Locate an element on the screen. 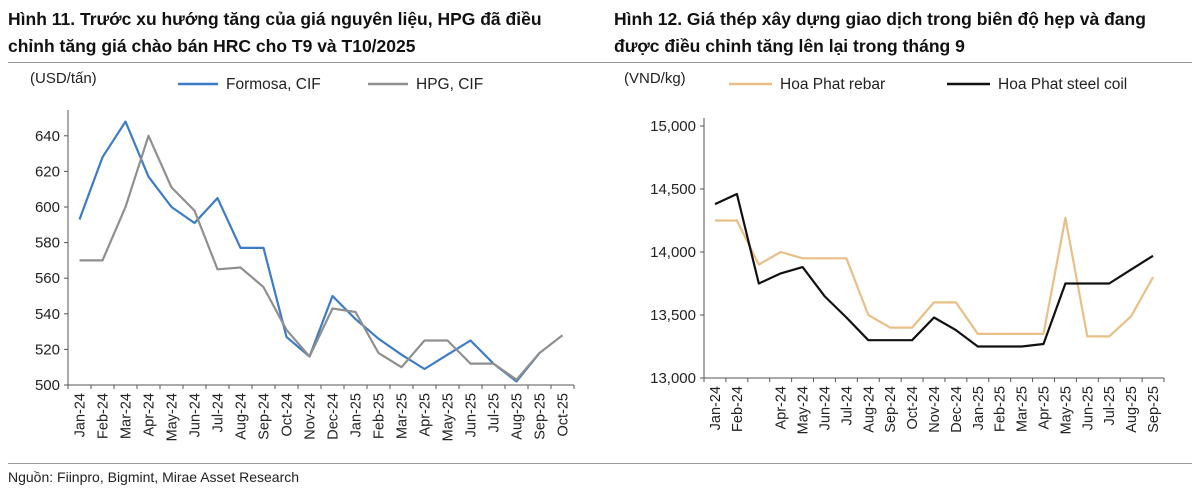 The image size is (1200, 495). chart2-x-tick-label: Apr-24 is located at coordinates (782, 408).